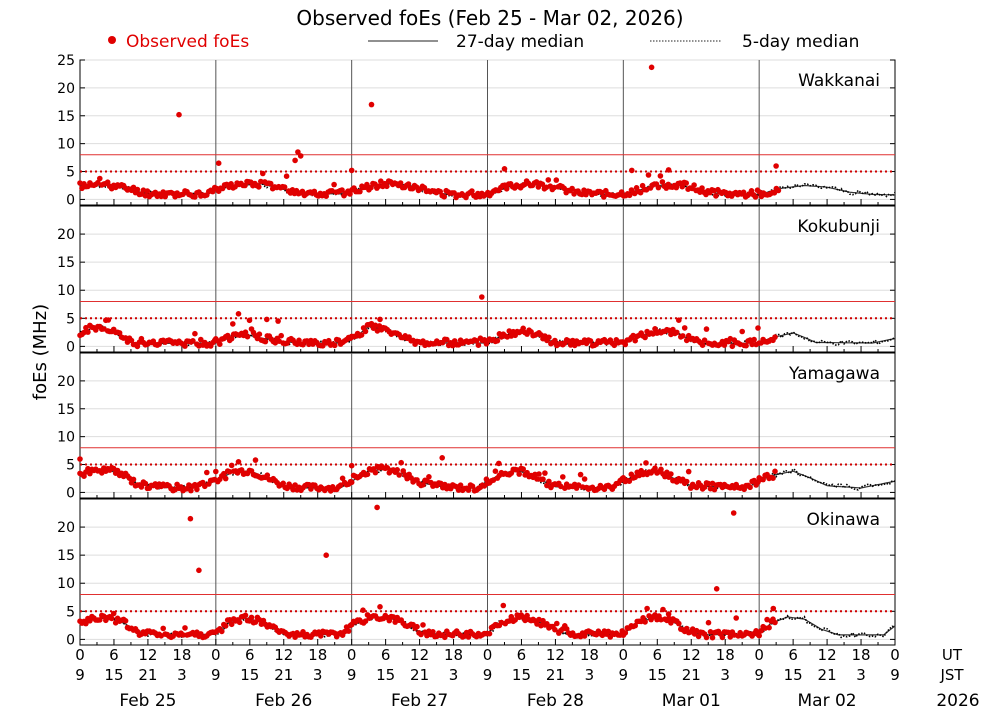 The width and height of the screenshot is (1000, 714). Describe the element at coordinates (66, 556) in the screenshot. I see `y-tick-label: 15` at that location.